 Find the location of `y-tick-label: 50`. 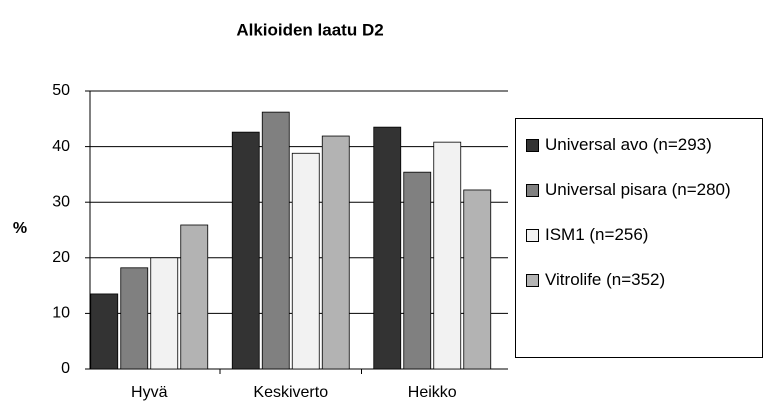

y-tick-label: 50 is located at coordinates (61, 90).